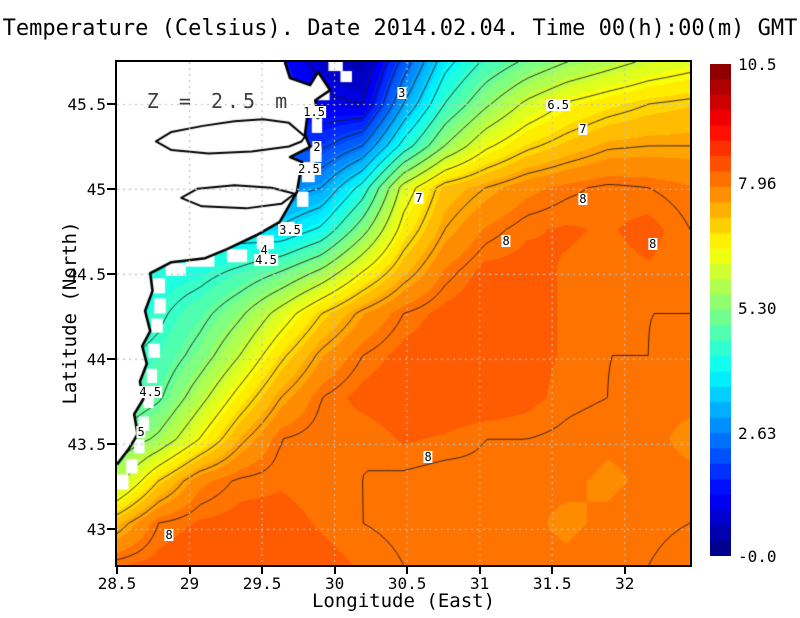 Image resolution: width=800 pixels, height=618 pixels. Describe the element at coordinates (757, 64) in the screenshot. I see `colorbar-tick-label: 10.5` at that location.